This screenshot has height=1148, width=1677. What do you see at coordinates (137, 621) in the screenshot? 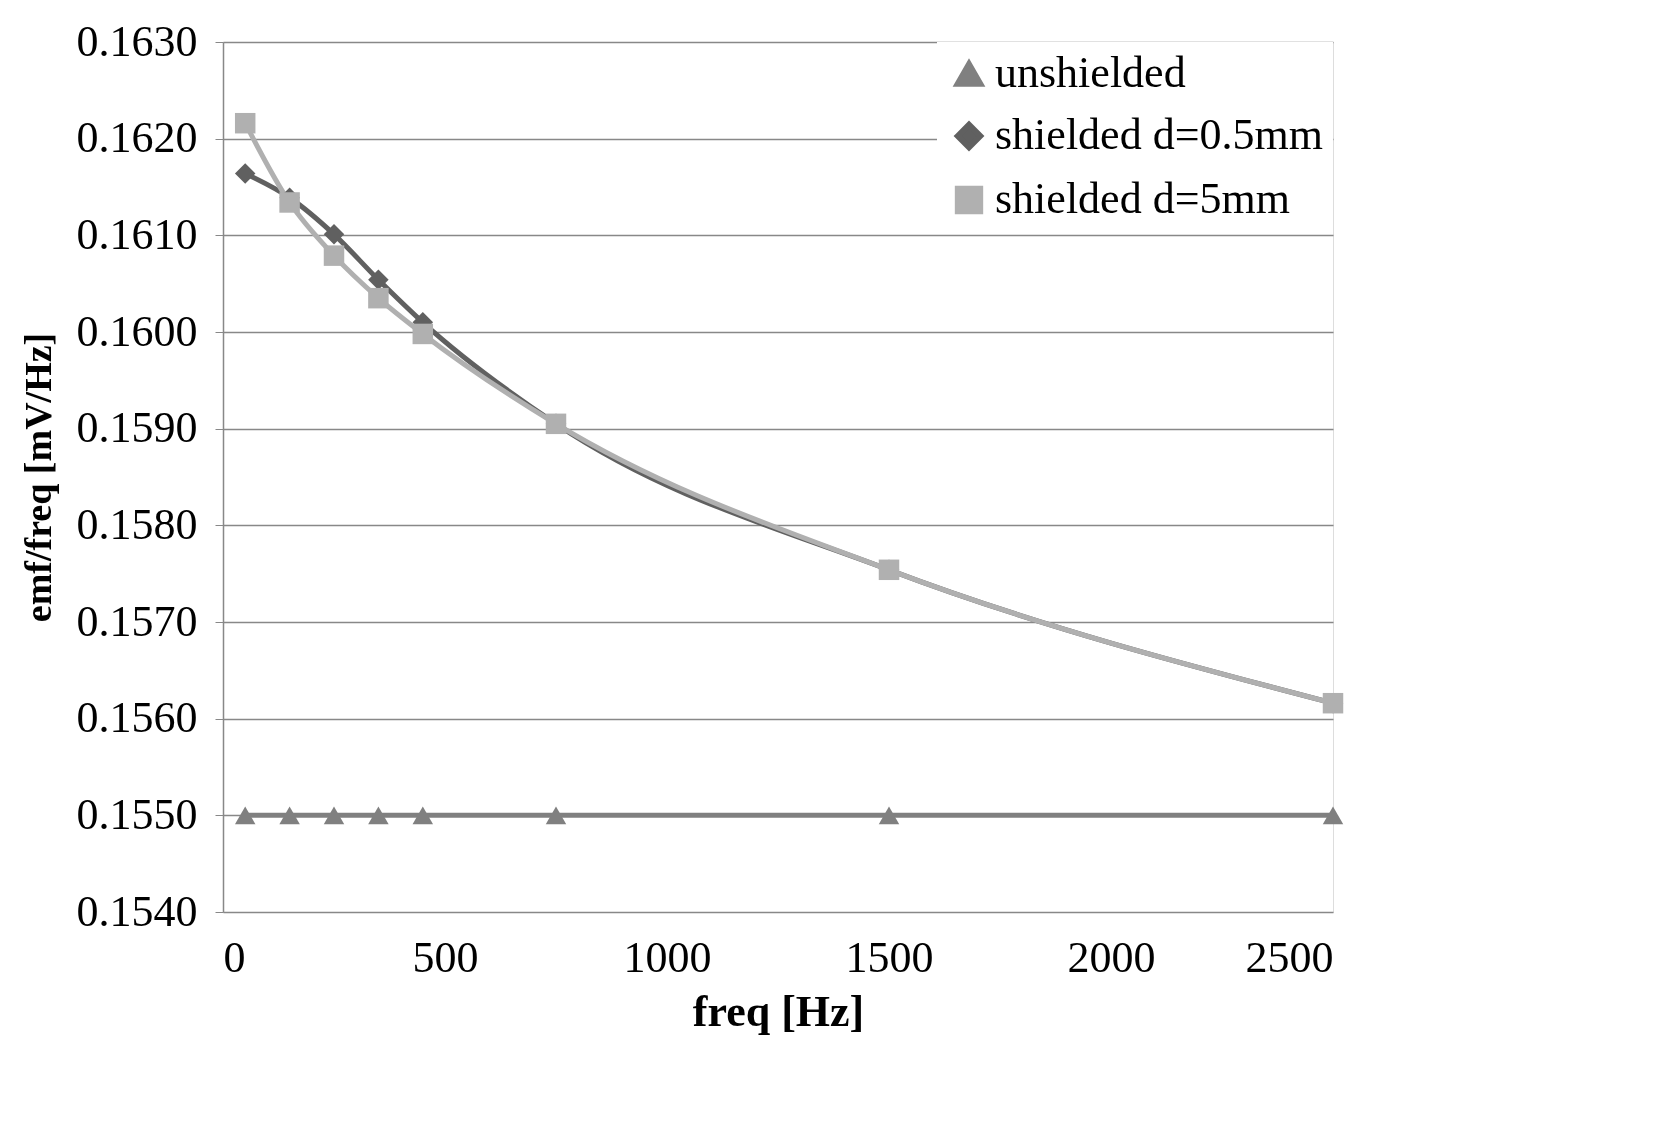
I see `y-tick-label: 0.1570` at bounding box center [137, 621].